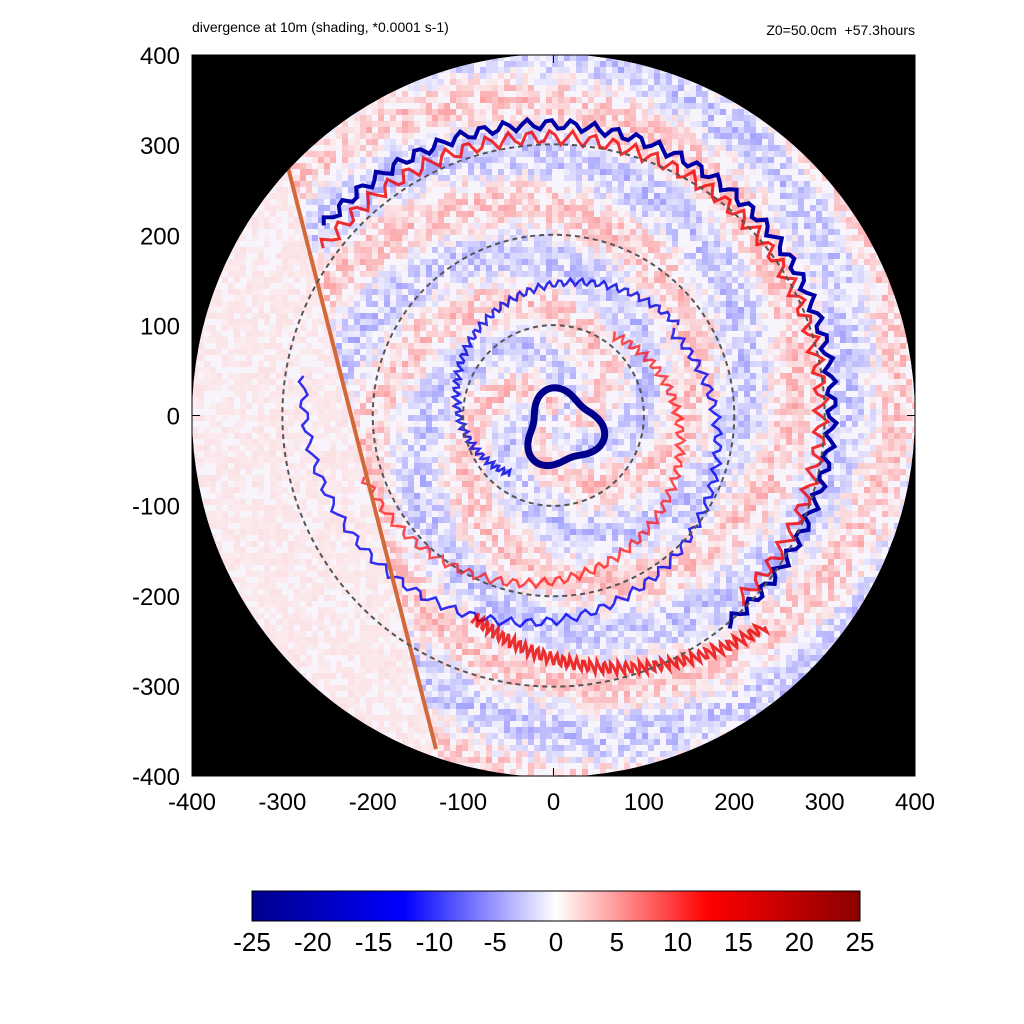 The width and height of the screenshot is (1024, 1024). I want to click on colorbar-tick-label: 10, so click(677, 942).